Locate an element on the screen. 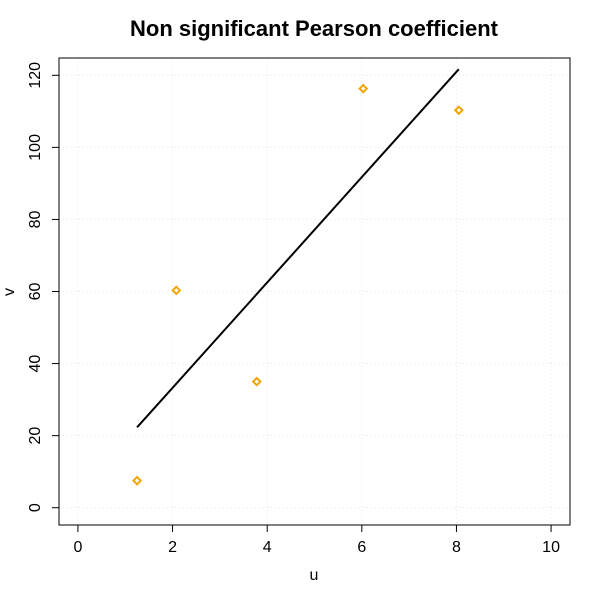 The width and height of the screenshot is (599, 599). x-tick-label: 2 is located at coordinates (172, 547).